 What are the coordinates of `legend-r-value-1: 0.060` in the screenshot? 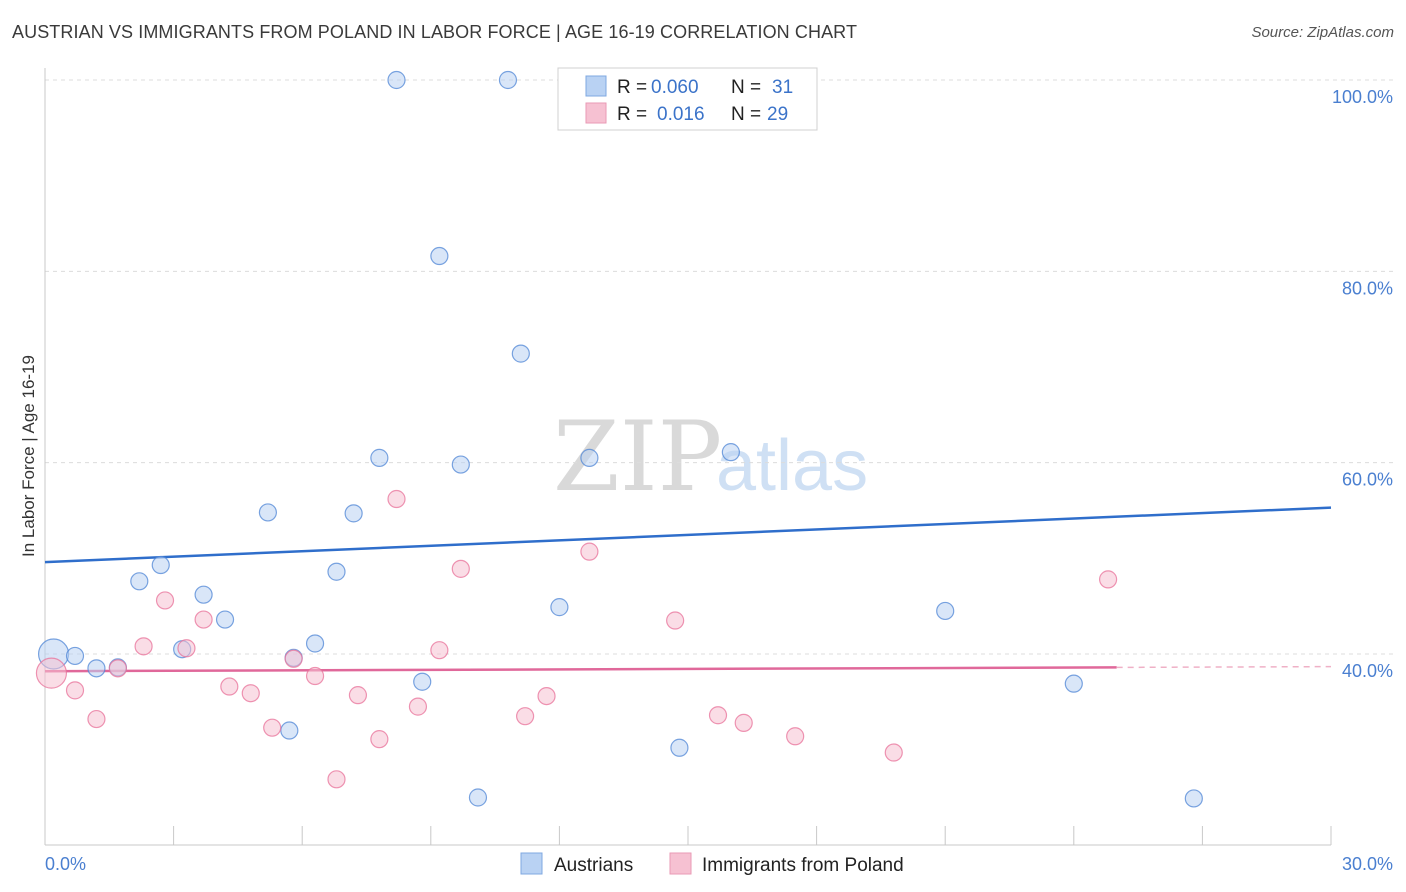 It's located at (675, 87).